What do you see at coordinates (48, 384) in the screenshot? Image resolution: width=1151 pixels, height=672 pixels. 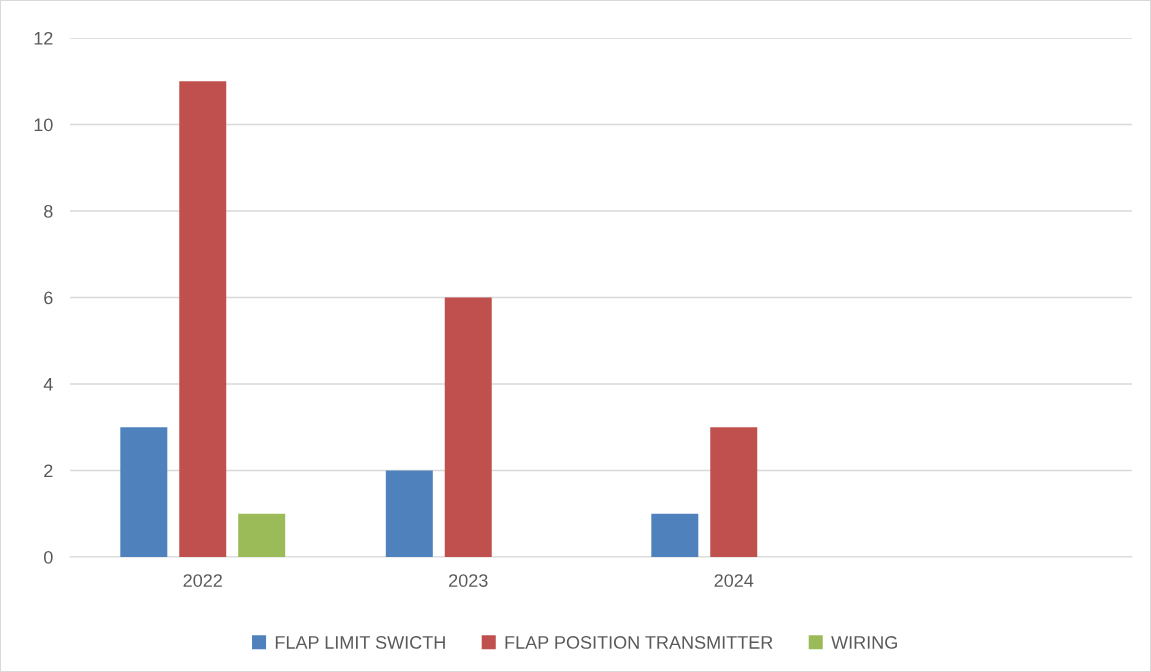 I see `y-tick-label: 4` at bounding box center [48, 384].